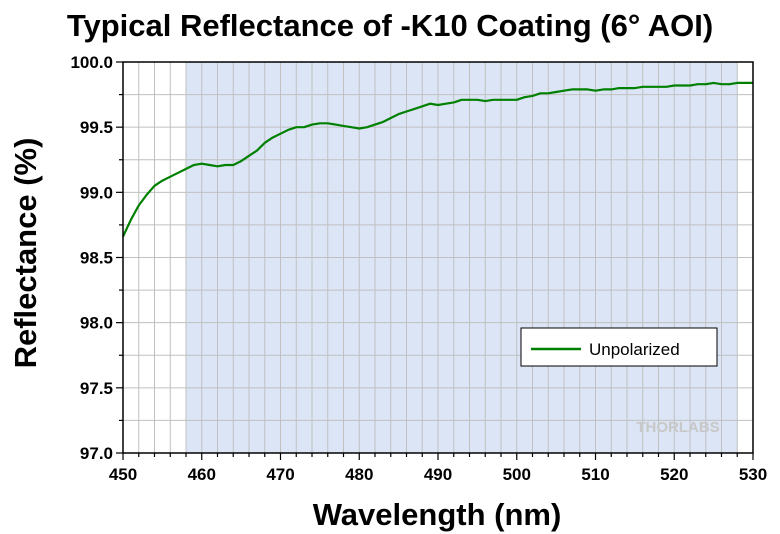 The image size is (780, 534). I want to click on x-axis-tick-labels: 450 460 470 480 490 500 510 520 530, so click(438, 474).